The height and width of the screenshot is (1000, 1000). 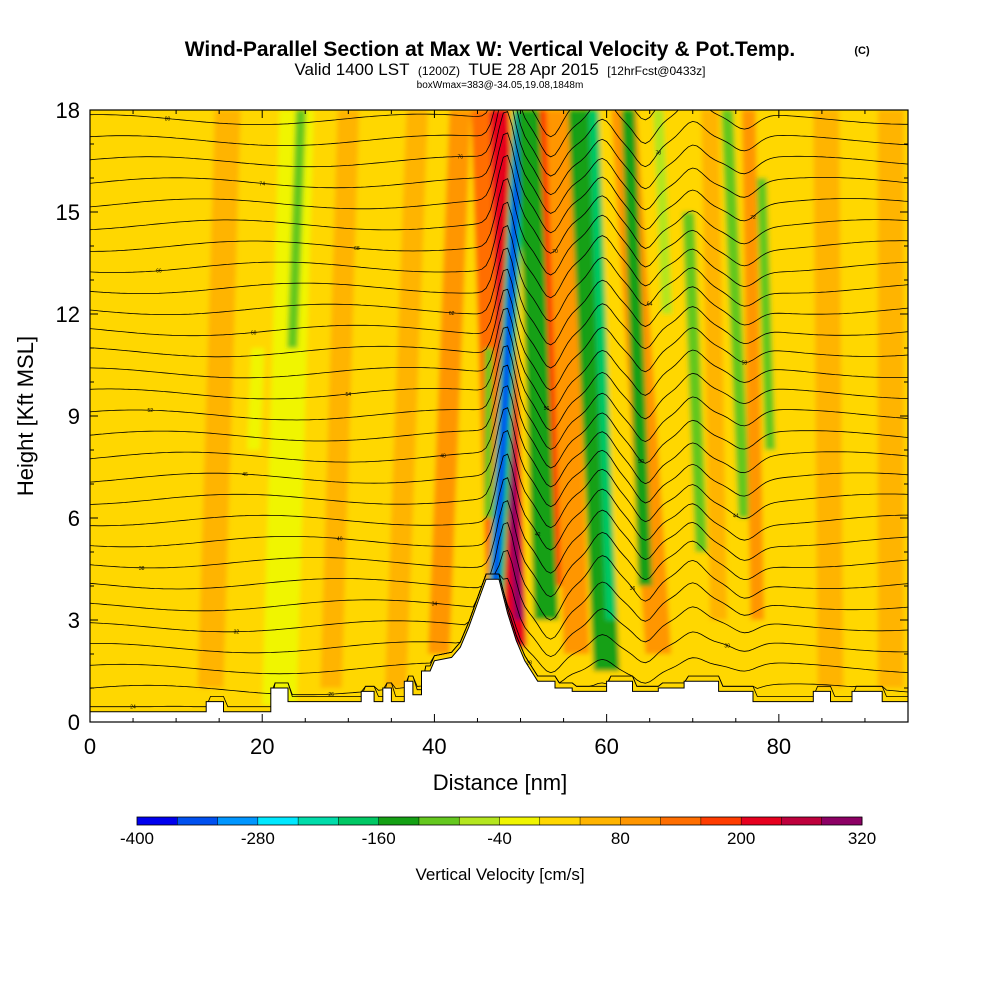 What do you see at coordinates (331, 695) in the screenshot?
I see `isentrope-label: 26` at bounding box center [331, 695].